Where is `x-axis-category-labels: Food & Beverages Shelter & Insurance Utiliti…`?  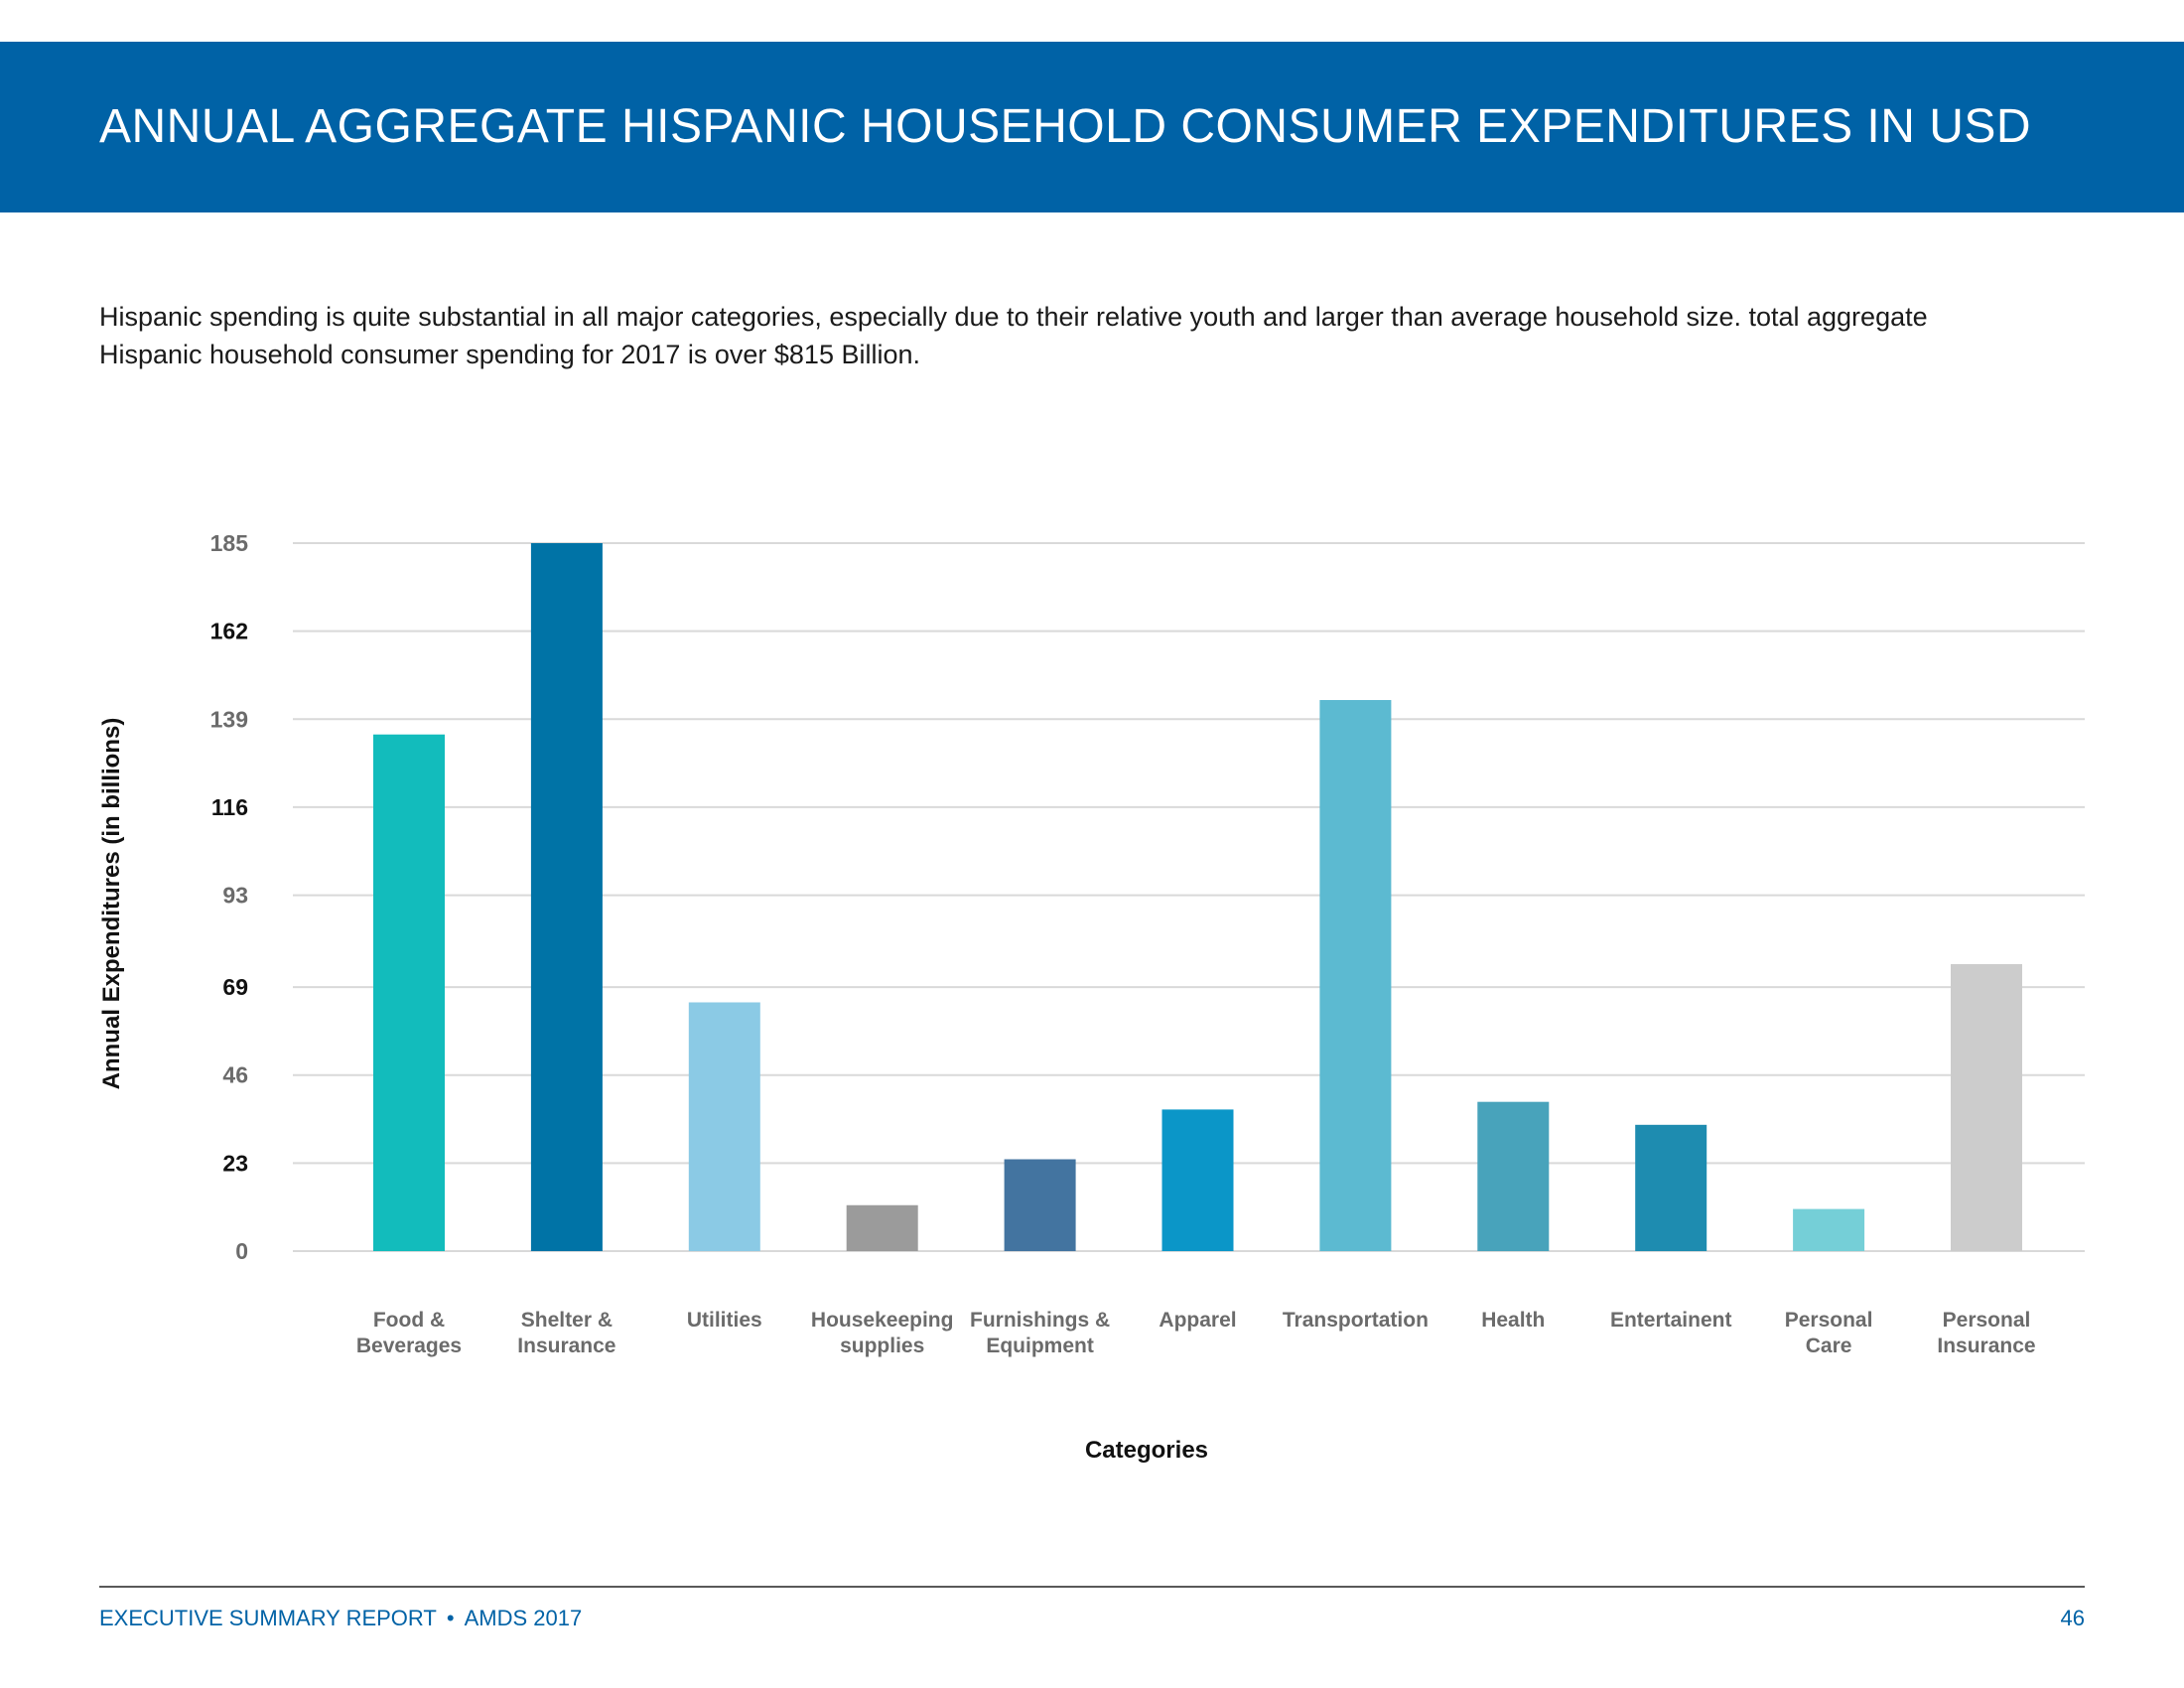 x-axis-category-labels: Food & Beverages Shelter & Insurance Utiliti… is located at coordinates (1196, 1333).